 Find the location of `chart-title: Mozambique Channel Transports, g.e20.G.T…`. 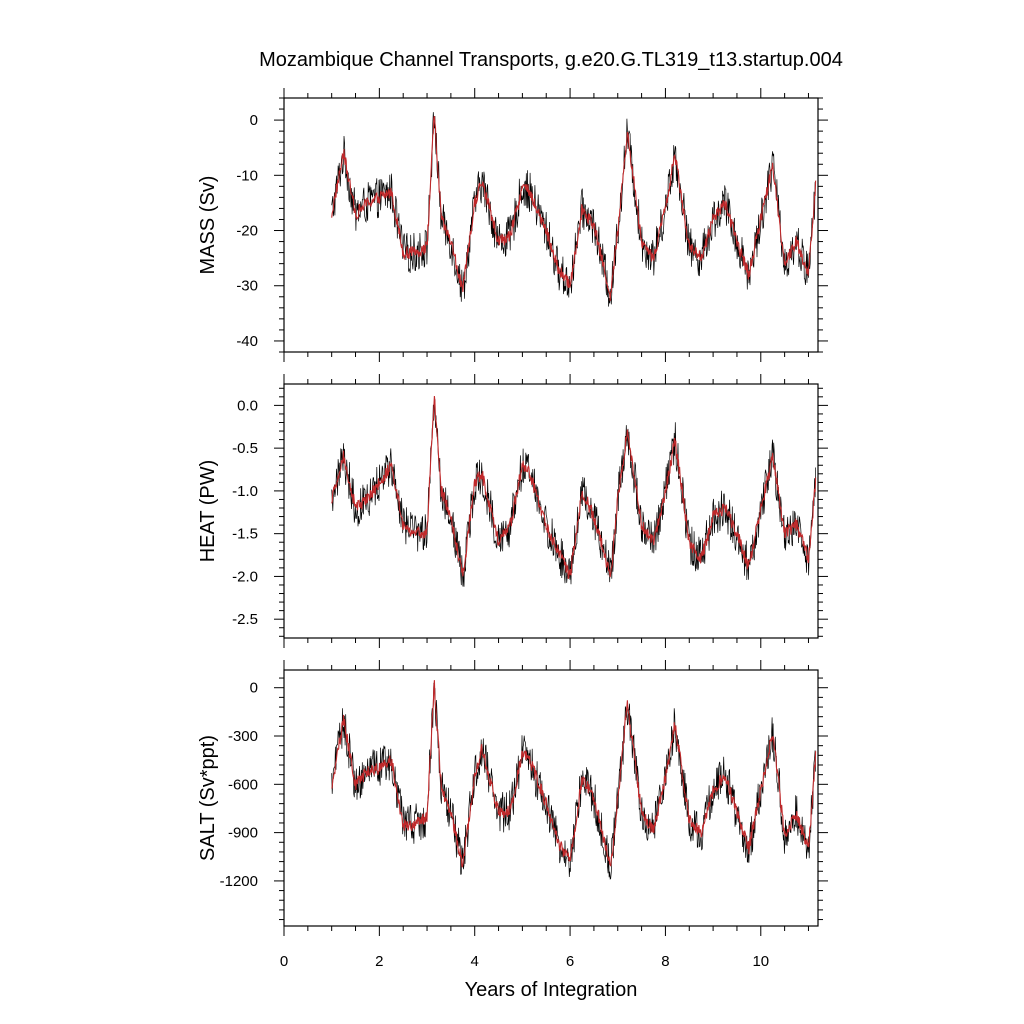

chart-title: Mozambique Channel Transports, g.e20.G.T… is located at coordinates (551, 60).